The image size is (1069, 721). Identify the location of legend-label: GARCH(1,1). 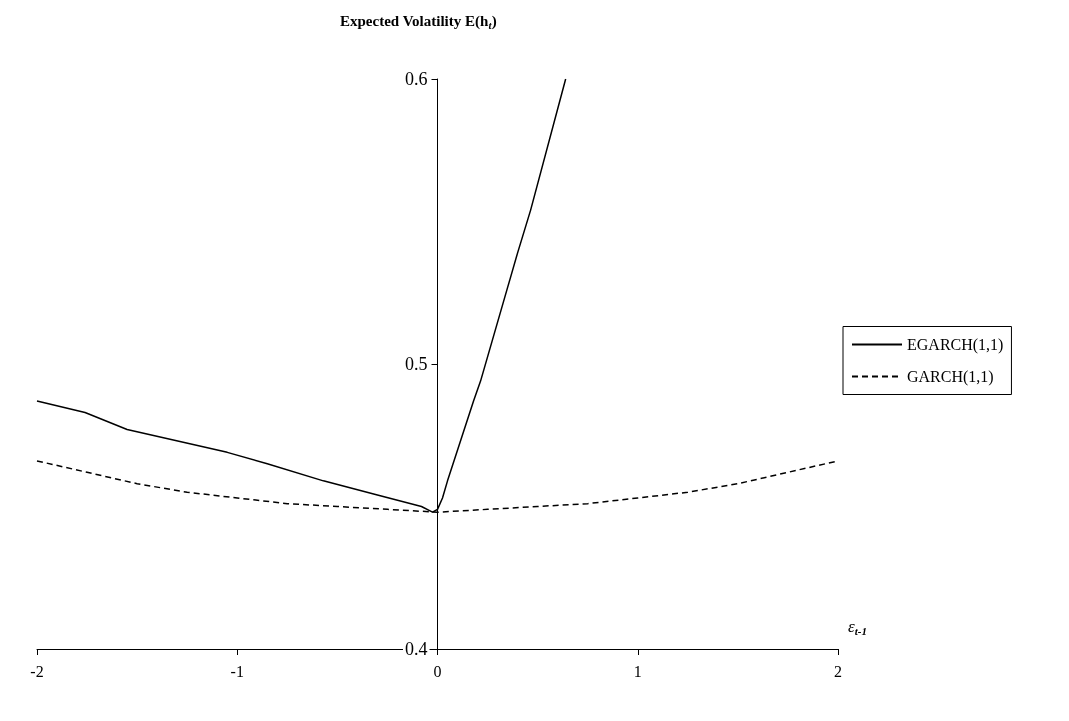
(950, 377).